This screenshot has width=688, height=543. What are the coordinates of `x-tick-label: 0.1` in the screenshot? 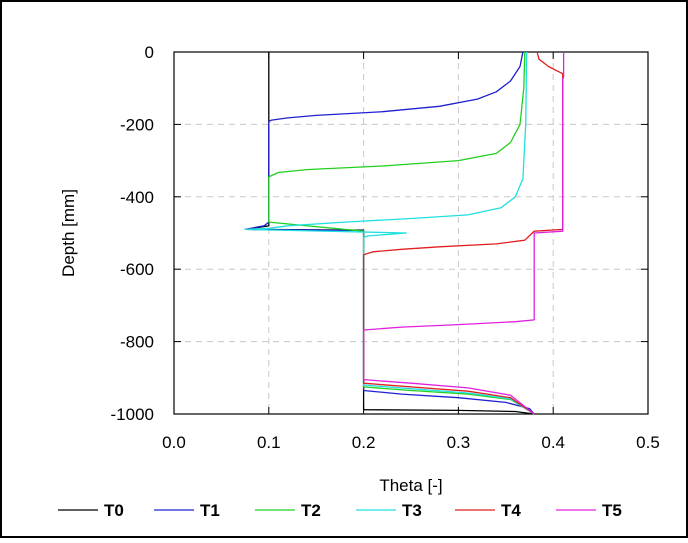 It's located at (269, 442).